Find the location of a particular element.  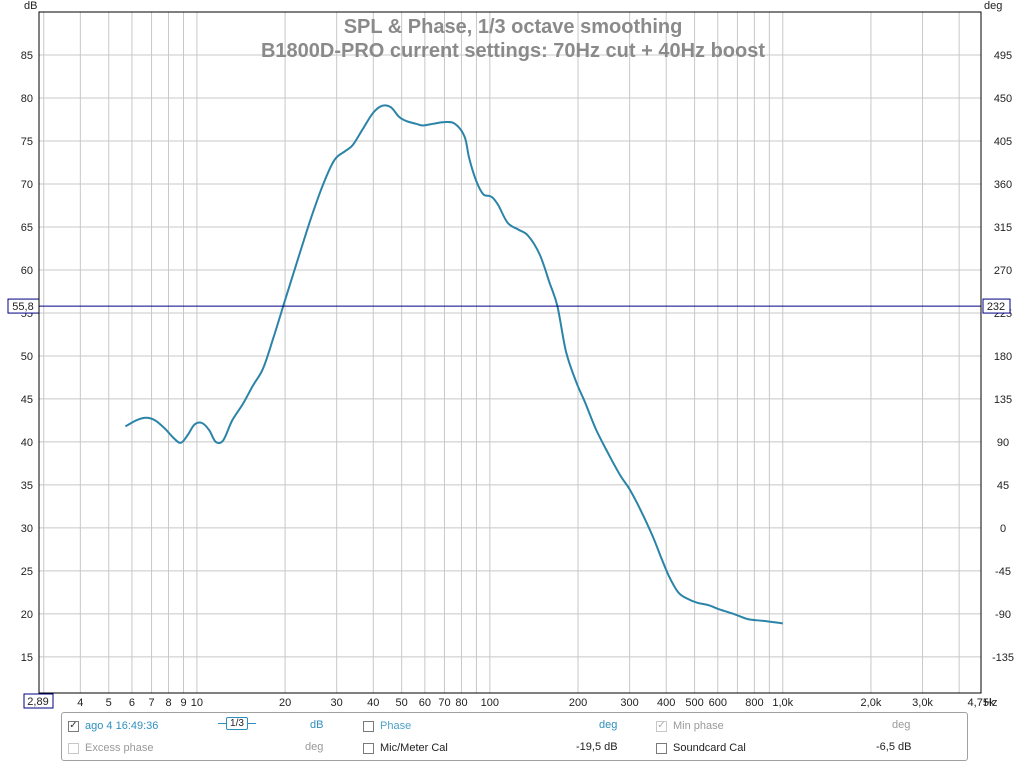

y-right-tick-label: 360 is located at coordinates (1003, 185).